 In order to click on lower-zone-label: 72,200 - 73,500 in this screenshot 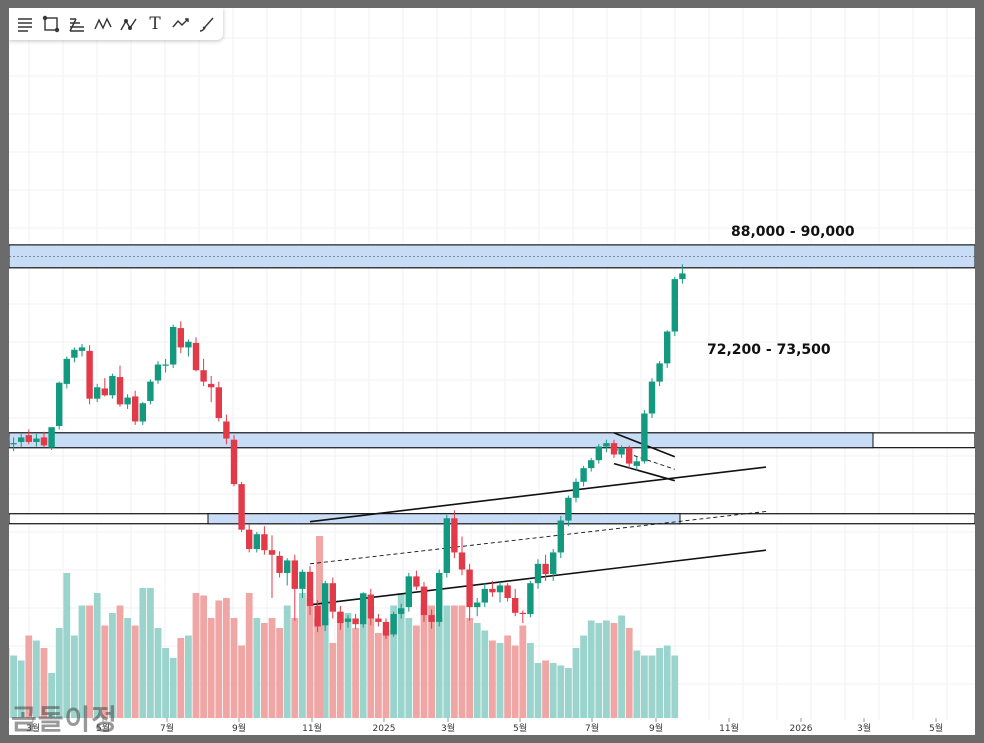, I will do `click(769, 350)`.